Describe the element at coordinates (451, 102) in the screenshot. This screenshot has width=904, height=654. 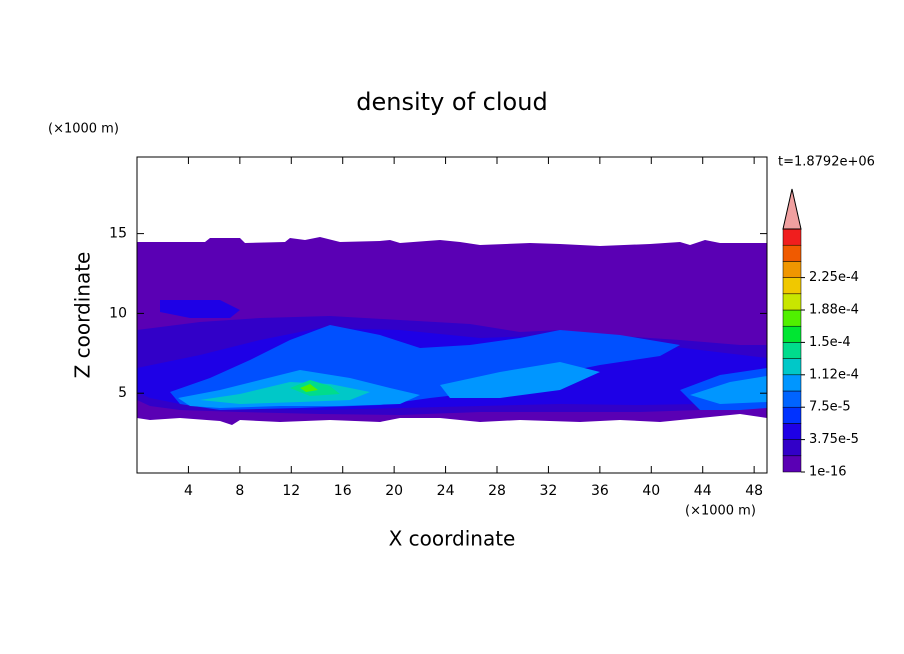
I see `chart-title: density of cloud` at that location.